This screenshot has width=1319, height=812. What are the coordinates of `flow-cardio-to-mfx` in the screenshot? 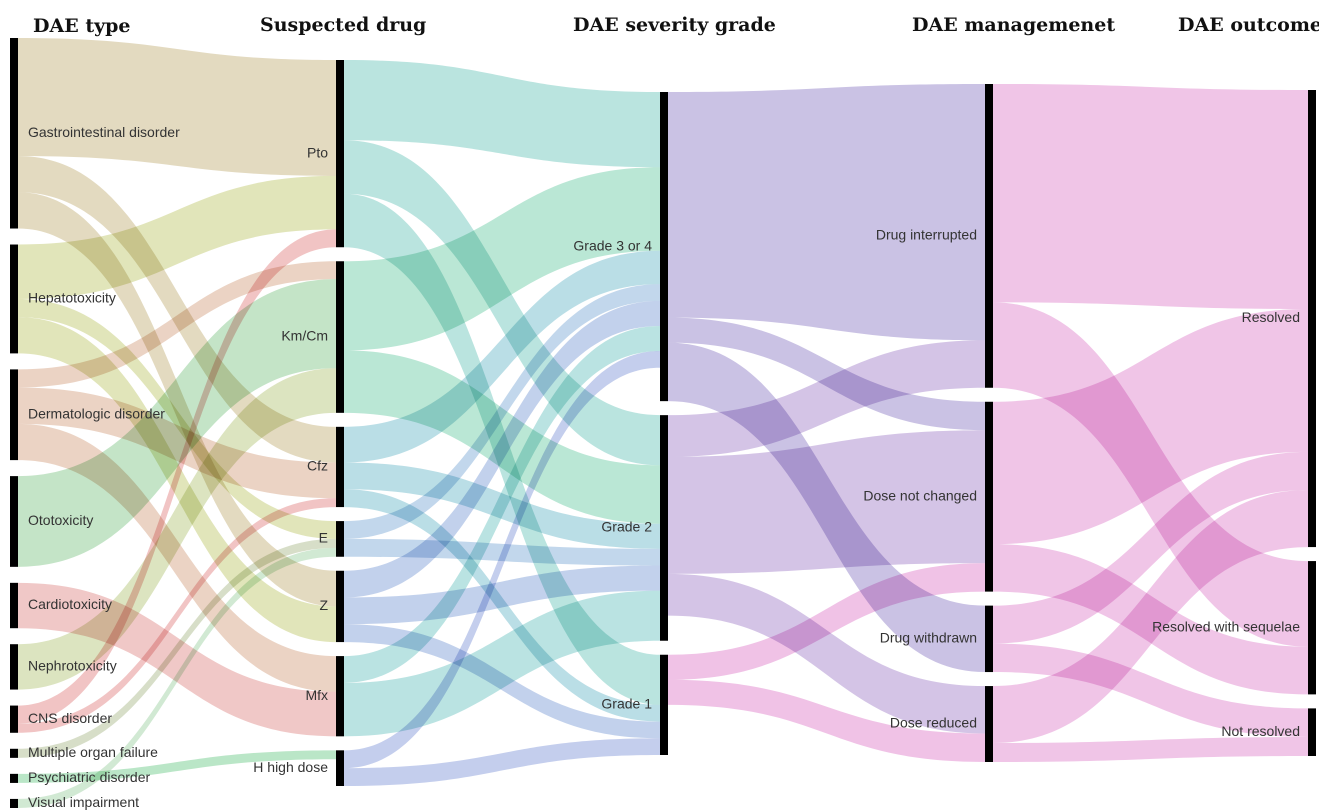 It's located at (177, 659).